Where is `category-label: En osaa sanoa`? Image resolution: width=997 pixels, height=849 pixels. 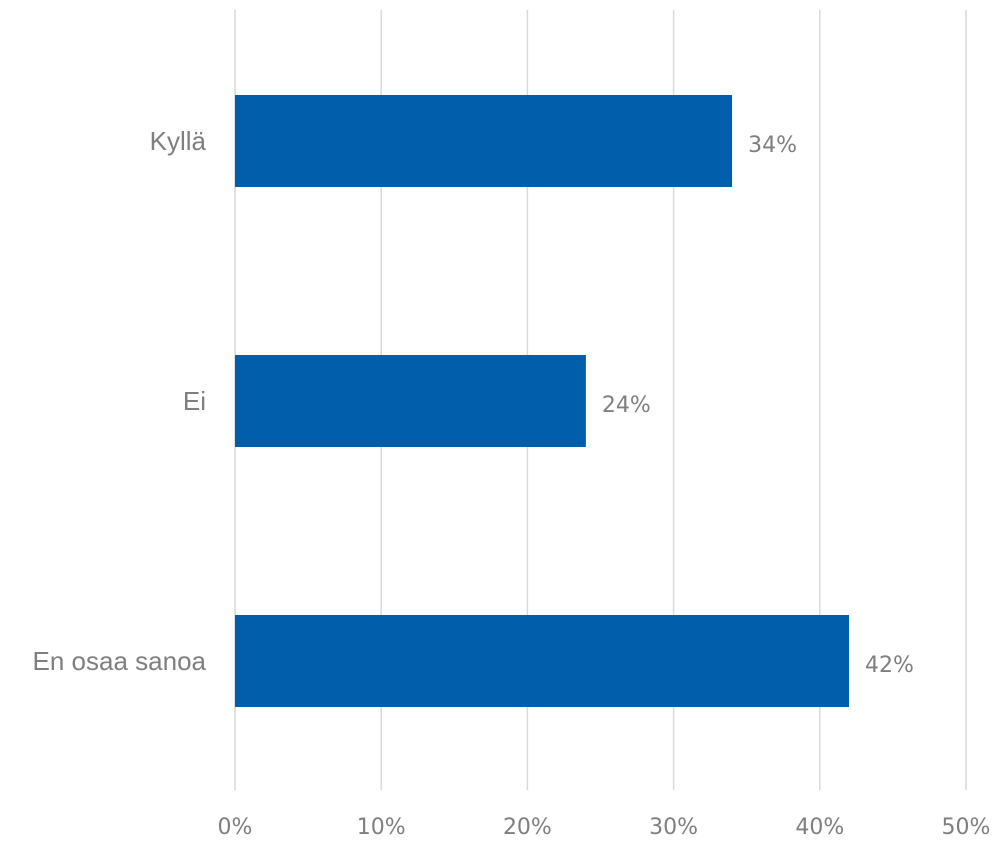 category-label: En osaa sanoa is located at coordinates (120, 661).